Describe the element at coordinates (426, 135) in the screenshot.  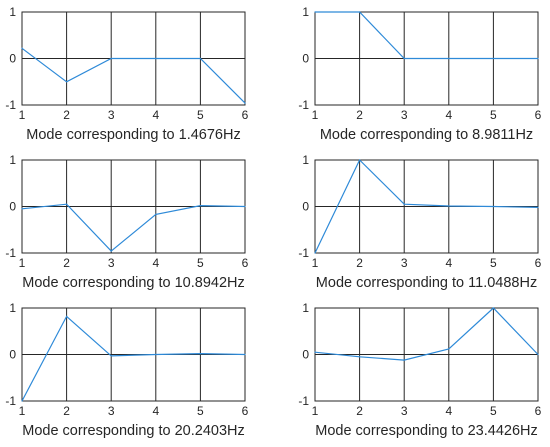
I see `panel-caption: Mode corresponding to 8.9811Hz` at that location.